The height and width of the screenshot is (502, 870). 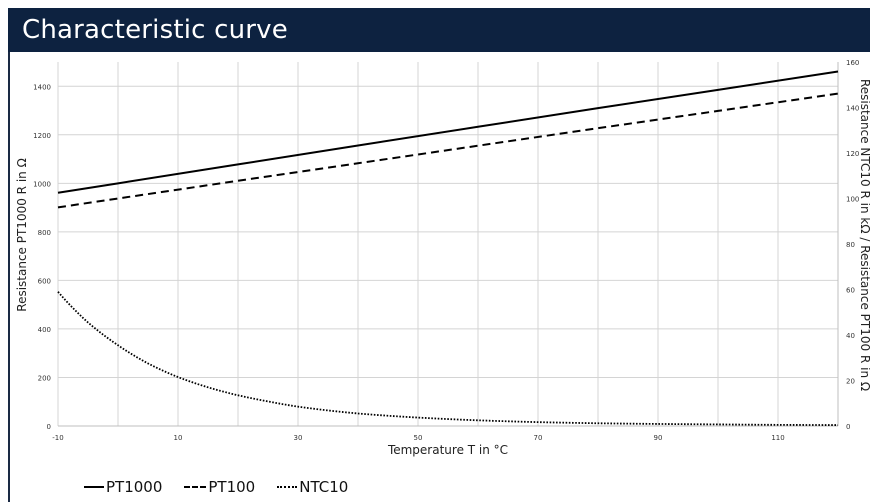 I want to click on legend-swatch-dotted, so click(x=287, y=487).